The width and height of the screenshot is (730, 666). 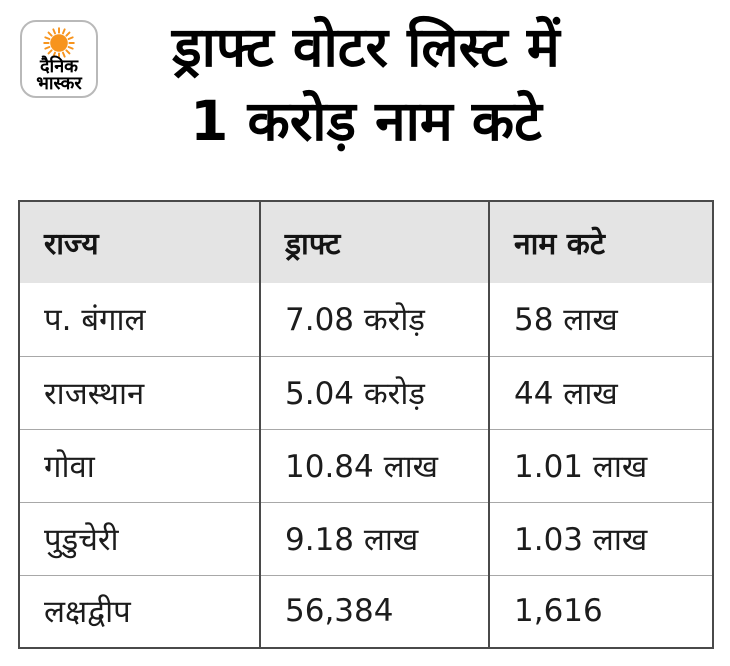 What do you see at coordinates (139, 465) in the screenshot?
I see `state-cell: गोवा` at bounding box center [139, 465].